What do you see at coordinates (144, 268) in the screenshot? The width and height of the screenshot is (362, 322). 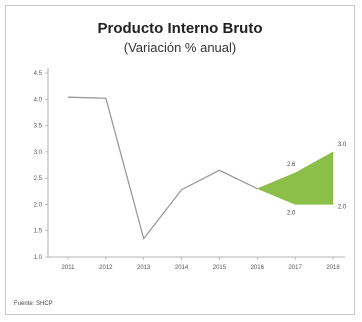 I see `x-tick-label: 2013` at bounding box center [144, 268].